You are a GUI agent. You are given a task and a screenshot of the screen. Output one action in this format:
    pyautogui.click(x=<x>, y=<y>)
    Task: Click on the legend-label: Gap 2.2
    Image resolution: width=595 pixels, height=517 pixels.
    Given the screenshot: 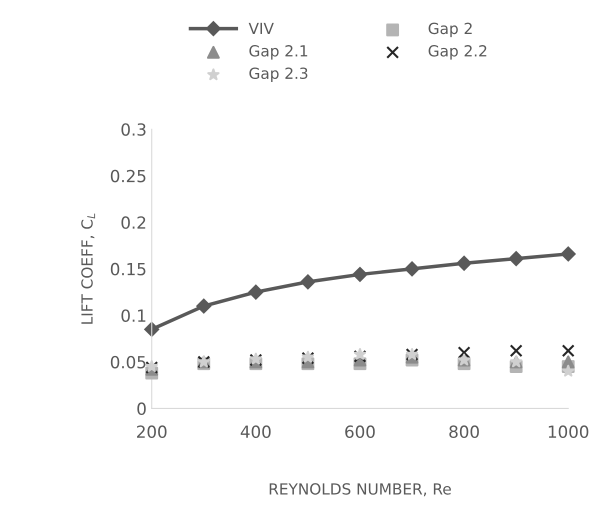 What is the action you would take?
    pyautogui.click(x=457, y=52)
    